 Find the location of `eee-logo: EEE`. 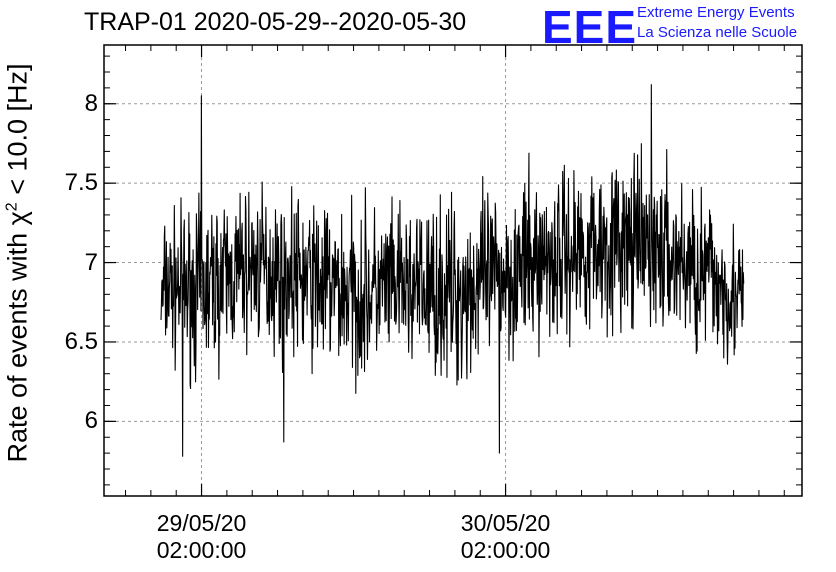

eee-logo: EEE is located at coordinates (590, 27).